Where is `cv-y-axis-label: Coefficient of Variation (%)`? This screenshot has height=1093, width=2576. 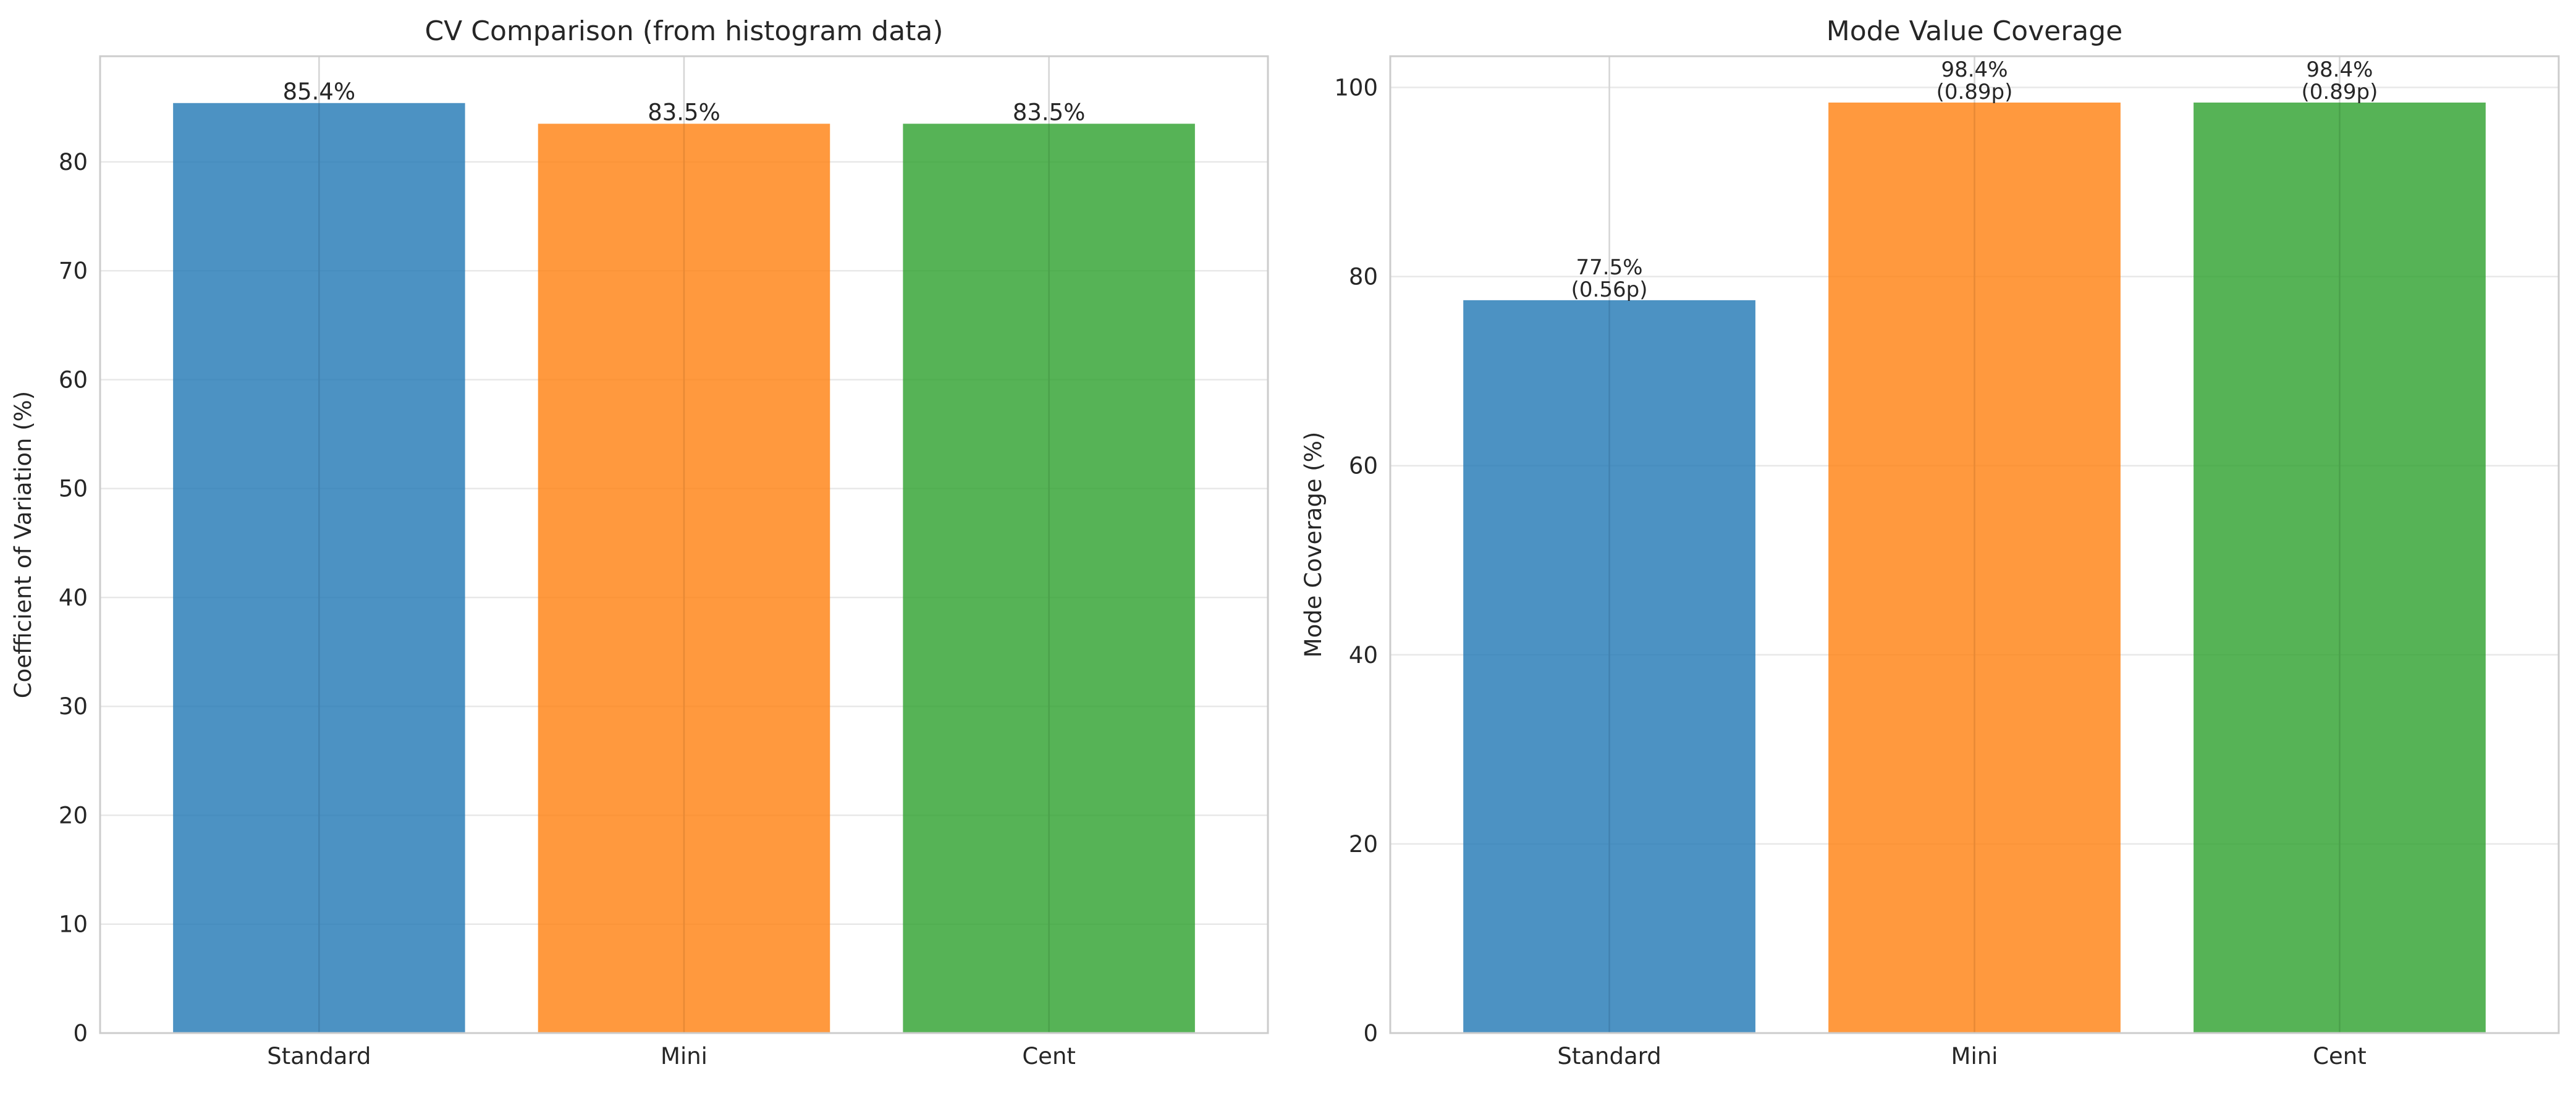
cv-y-axis-label: Coefficient of Variation (%) is located at coordinates (23, 544).